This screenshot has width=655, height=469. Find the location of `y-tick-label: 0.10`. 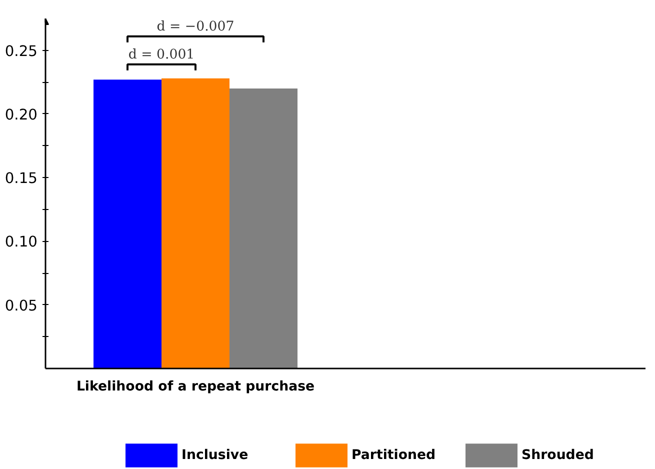

y-tick-label: 0.10 is located at coordinates (21, 242).